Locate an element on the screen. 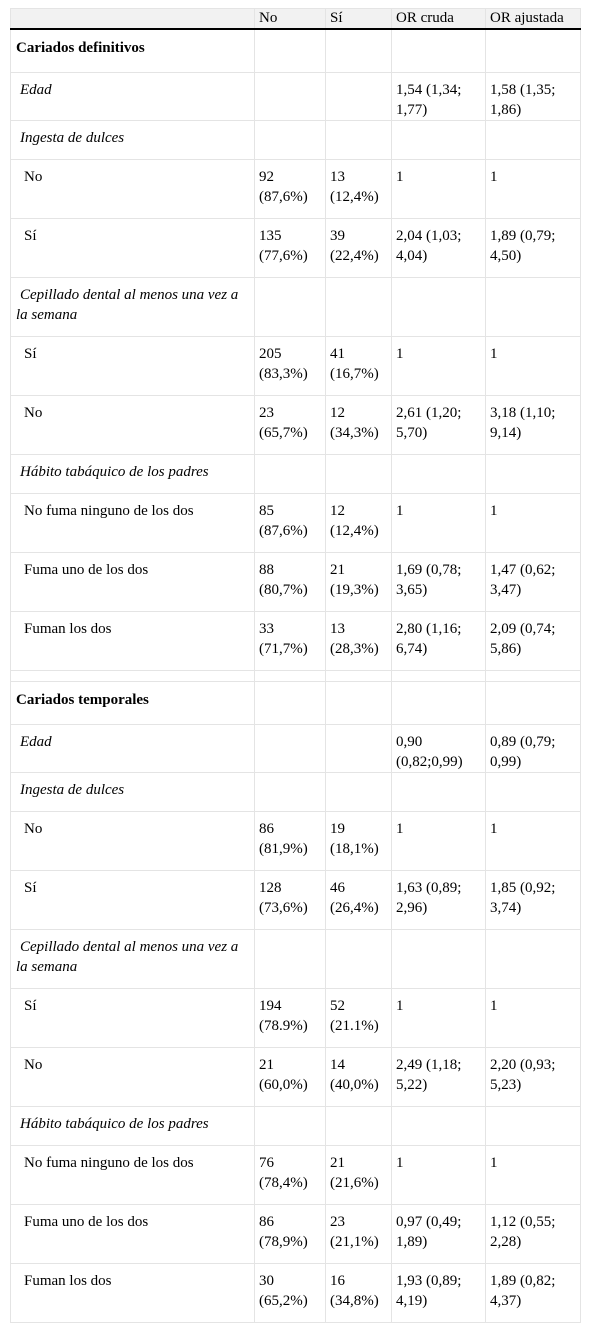  category-row: No 86 (81,9%) 19 (18,1%) 1 1 is located at coordinates (295, 841).